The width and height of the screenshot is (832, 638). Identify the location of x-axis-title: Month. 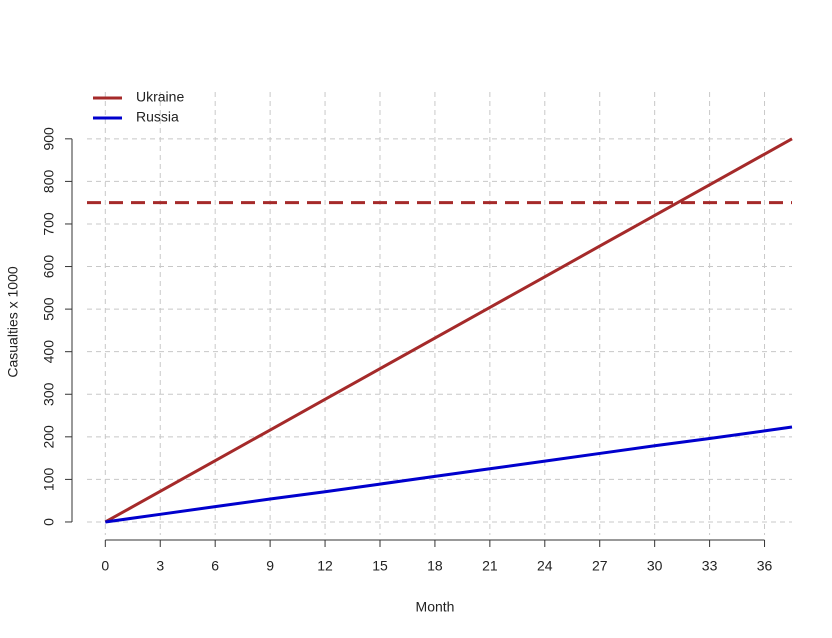
(435, 607).